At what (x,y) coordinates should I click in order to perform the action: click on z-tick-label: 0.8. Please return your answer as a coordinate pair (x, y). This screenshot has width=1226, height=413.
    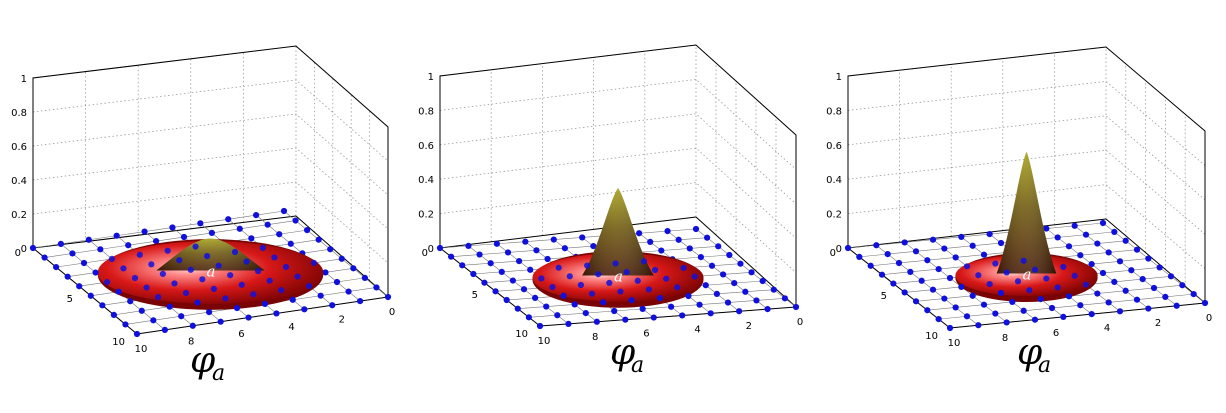
    Looking at the image, I should click on (426, 111).